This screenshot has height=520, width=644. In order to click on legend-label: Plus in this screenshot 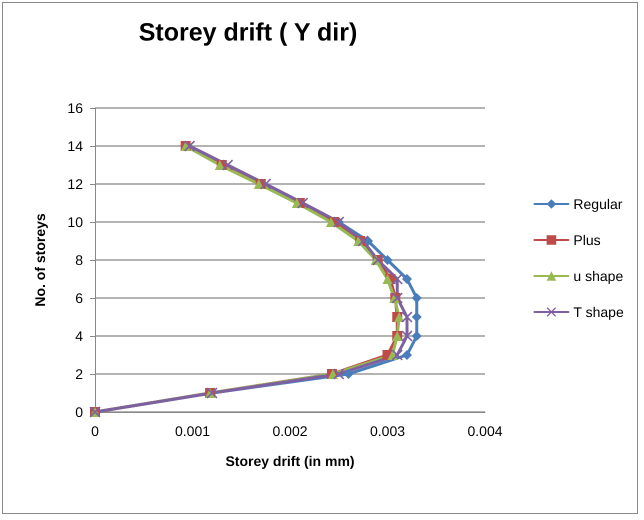, I will do `click(587, 240)`.